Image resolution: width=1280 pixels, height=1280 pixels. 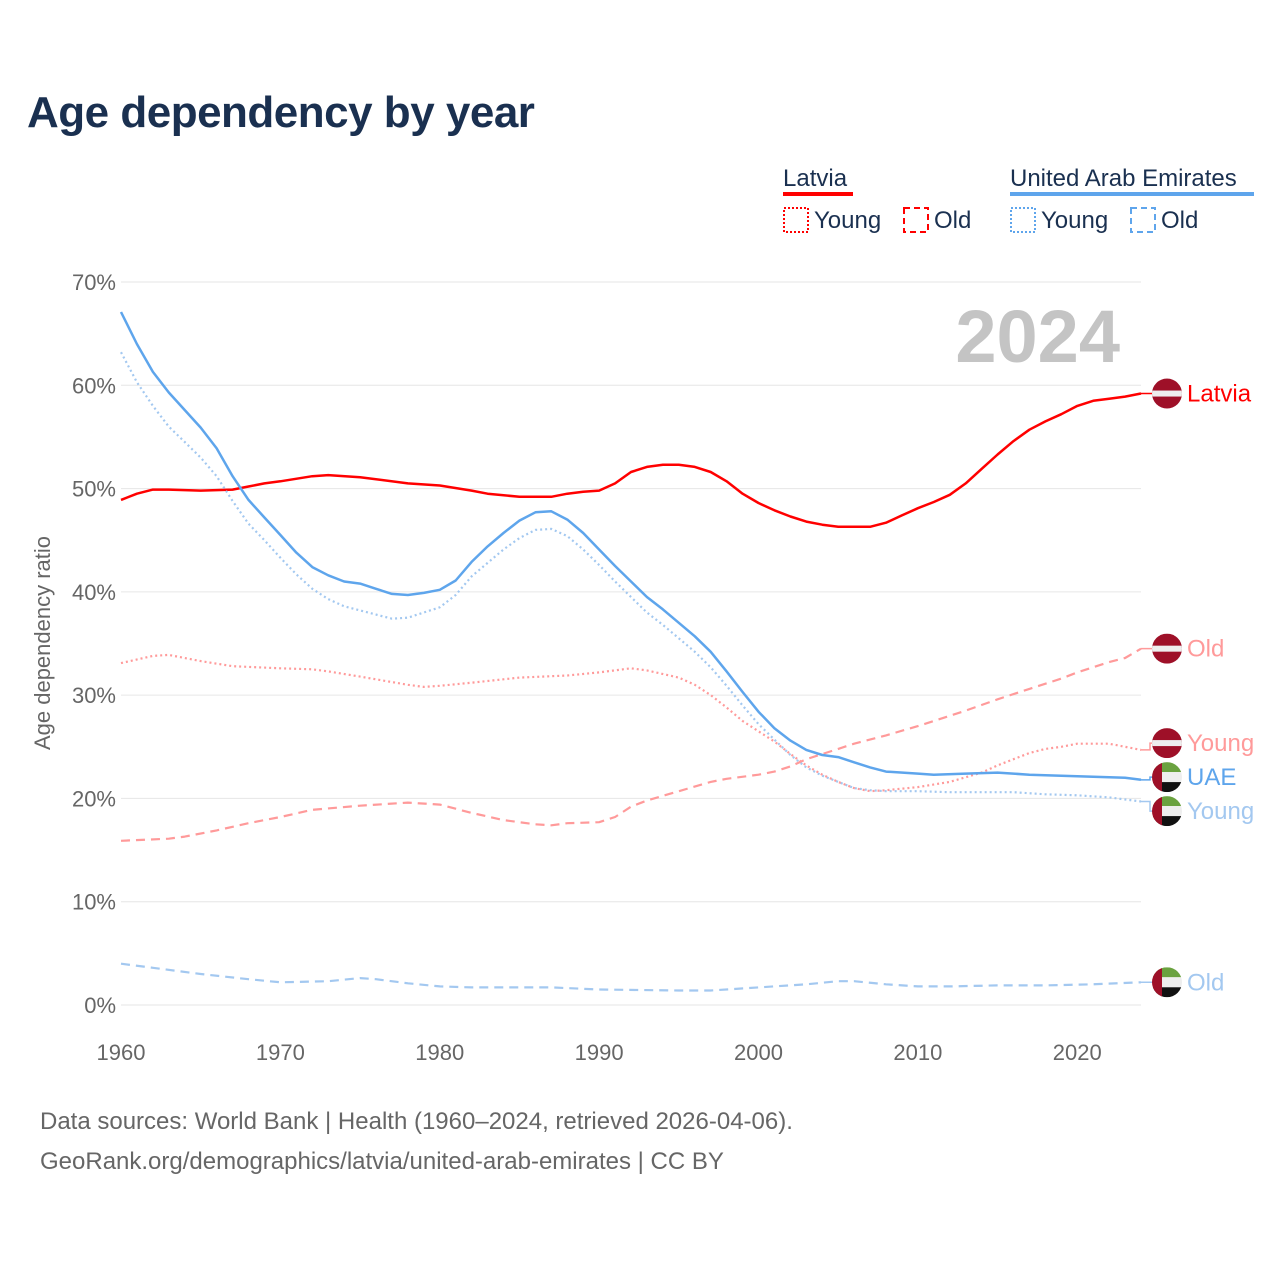 I want to click on y-tick-label: 0%, so click(x=100, y=1005).